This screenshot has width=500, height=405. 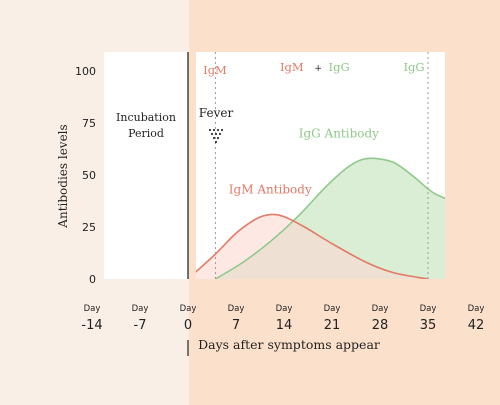 I want to click on x-tick-value-3: 7, so click(x=236, y=325).